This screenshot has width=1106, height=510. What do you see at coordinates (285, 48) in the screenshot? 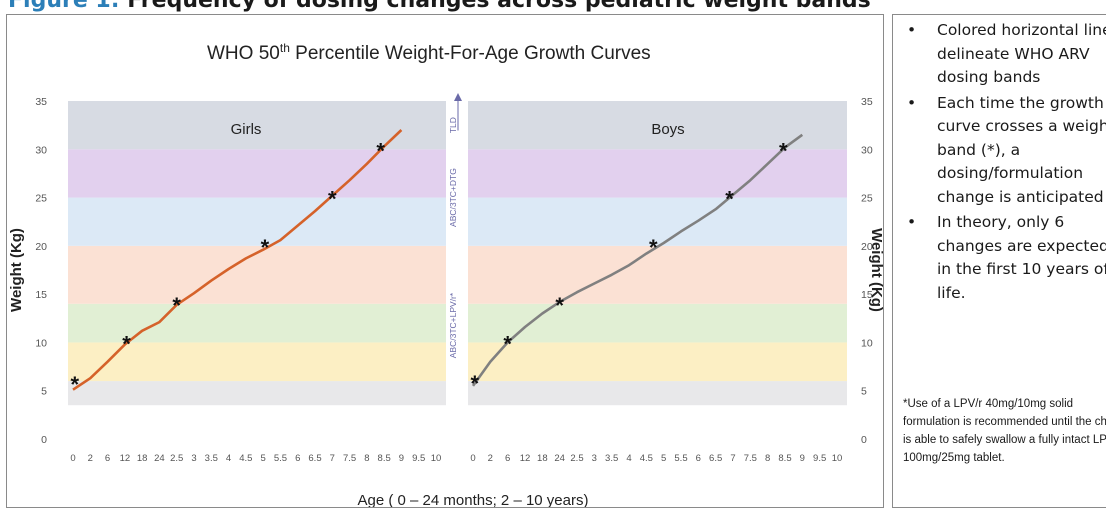
I see `chart-title-sup: th` at bounding box center [285, 48].